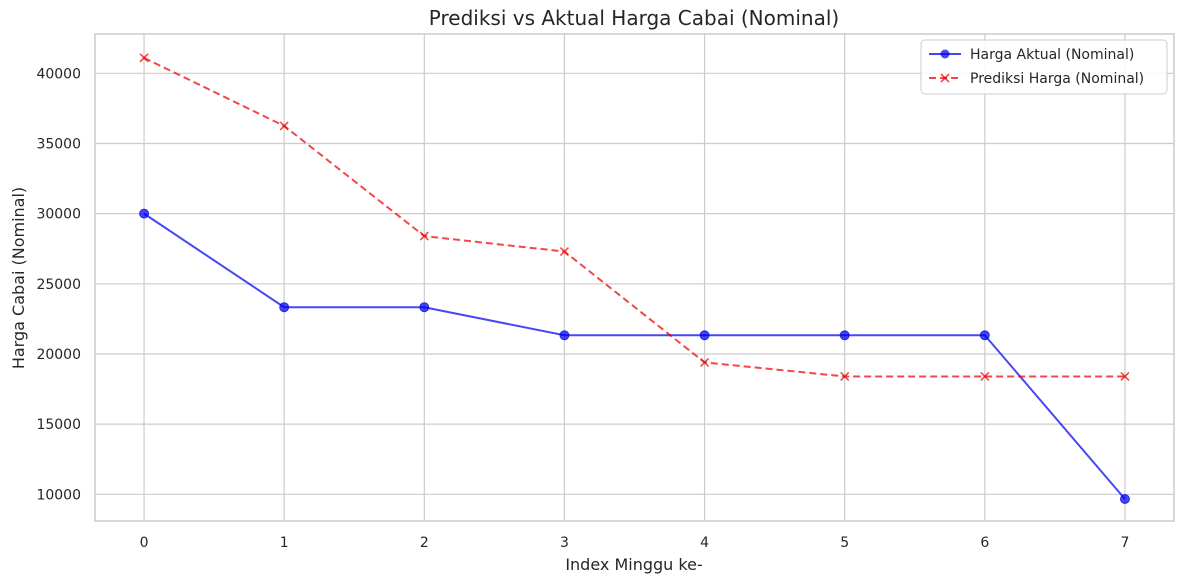 The height and width of the screenshot is (584, 1183). Describe the element at coordinates (424, 543) in the screenshot. I see `x-tick-label: 2` at that location.